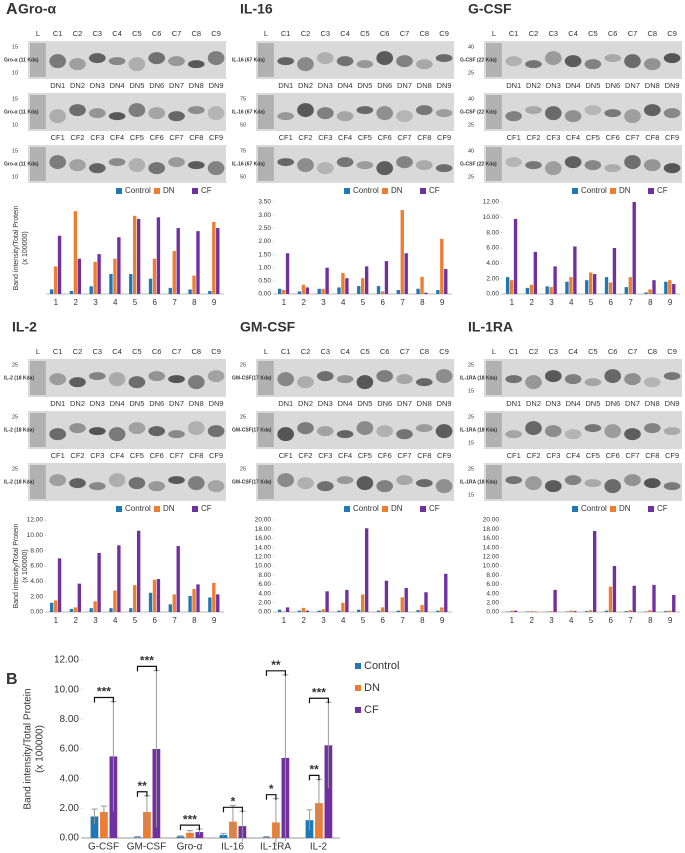  What do you see at coordinates (156, 403) in the screenshot?
I see `lane-label: DN6` at bounding box center [156, 403].